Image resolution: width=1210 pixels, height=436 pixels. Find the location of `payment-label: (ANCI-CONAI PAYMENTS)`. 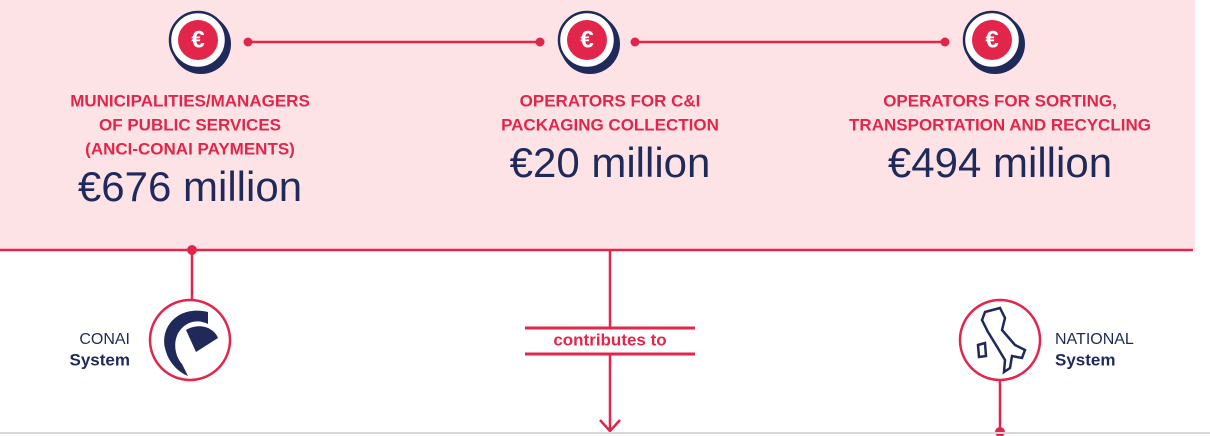

payment-label: (ANCI-CONAI PAYMENTS) is located at coordinates (190, 148).